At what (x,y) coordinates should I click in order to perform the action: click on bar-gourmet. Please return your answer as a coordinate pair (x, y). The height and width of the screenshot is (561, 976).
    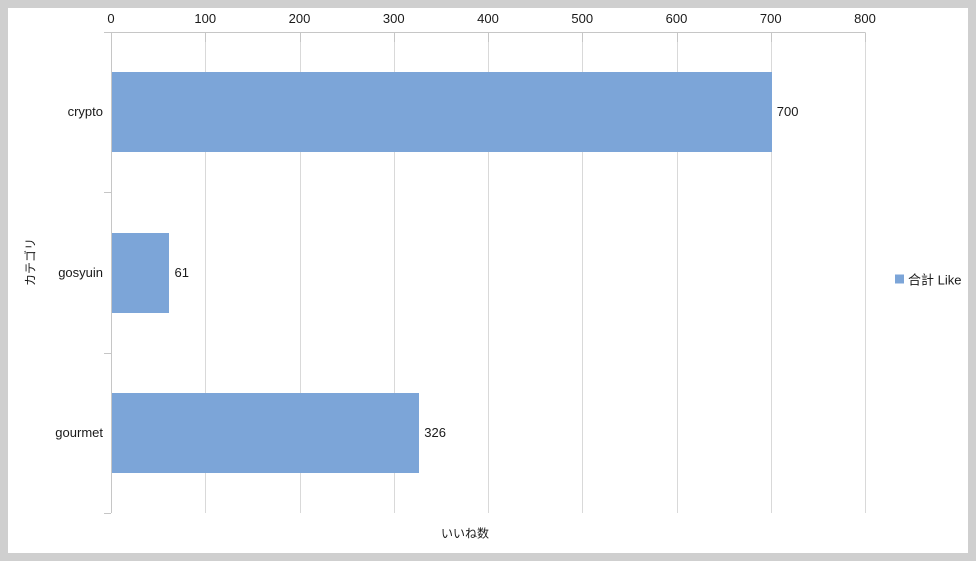
    Looking at the image, I should click on (266, 432).